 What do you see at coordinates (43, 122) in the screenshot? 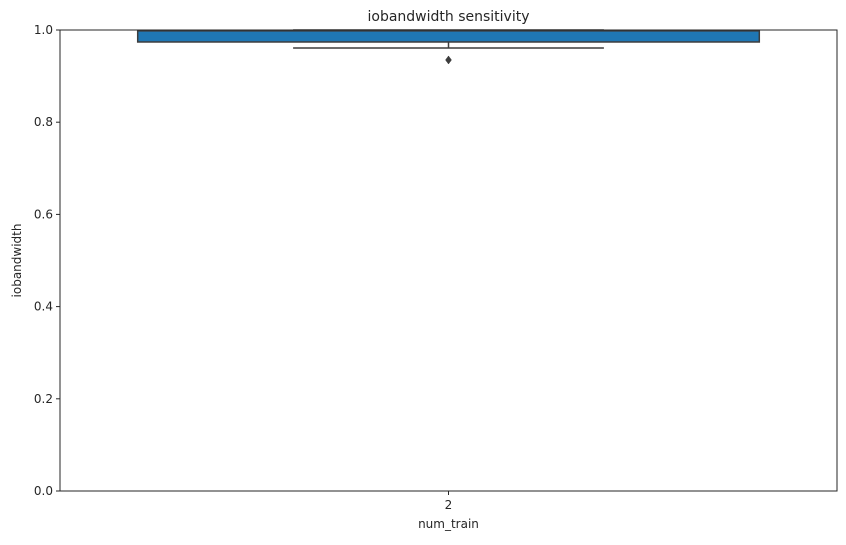
I see `y-tick-label: 0.8` at bounding box center [43, 122].